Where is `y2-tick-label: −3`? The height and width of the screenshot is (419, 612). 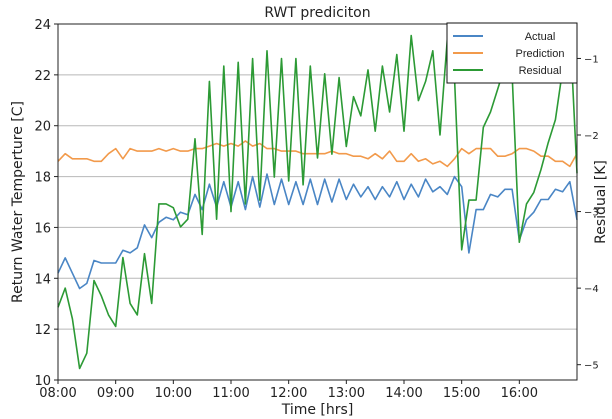 y2-tick-label: −3 is located at coordinates (591, 213).